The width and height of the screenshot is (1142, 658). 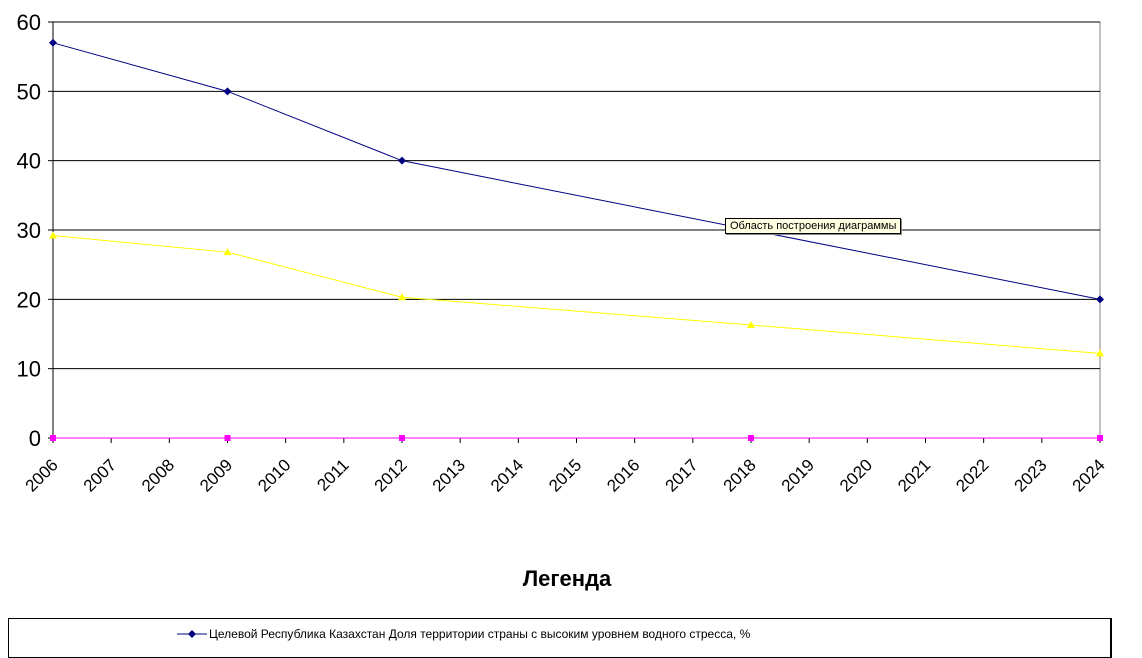 I want to click on x-tick-label-2008: 2008, so click(x=158, y=475).